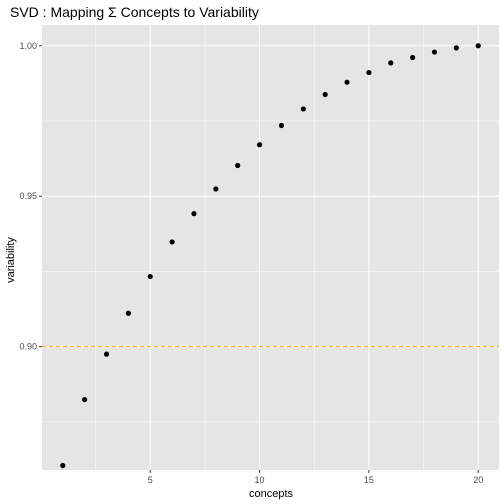  What do you see at coordinates (28, 347) in the screenshot?
I see `y-tick-label: 0.90` at bounding box center [28, 347].